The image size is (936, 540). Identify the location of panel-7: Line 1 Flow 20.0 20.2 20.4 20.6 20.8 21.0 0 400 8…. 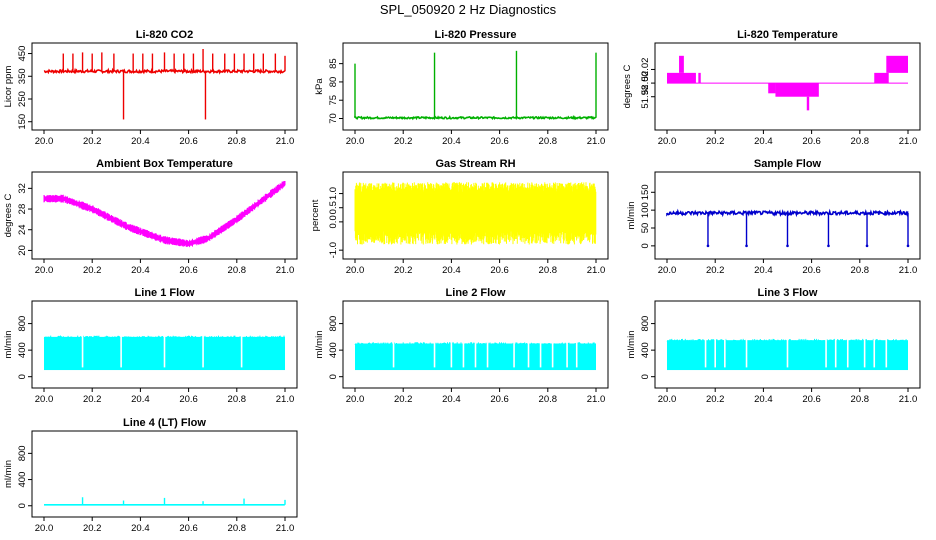
(150, 346).